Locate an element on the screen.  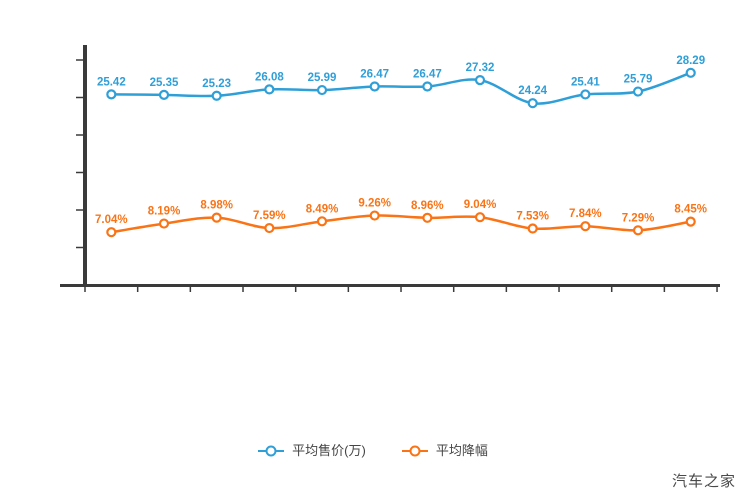
data-label: 25.99 is located at coordinates (322, 78).